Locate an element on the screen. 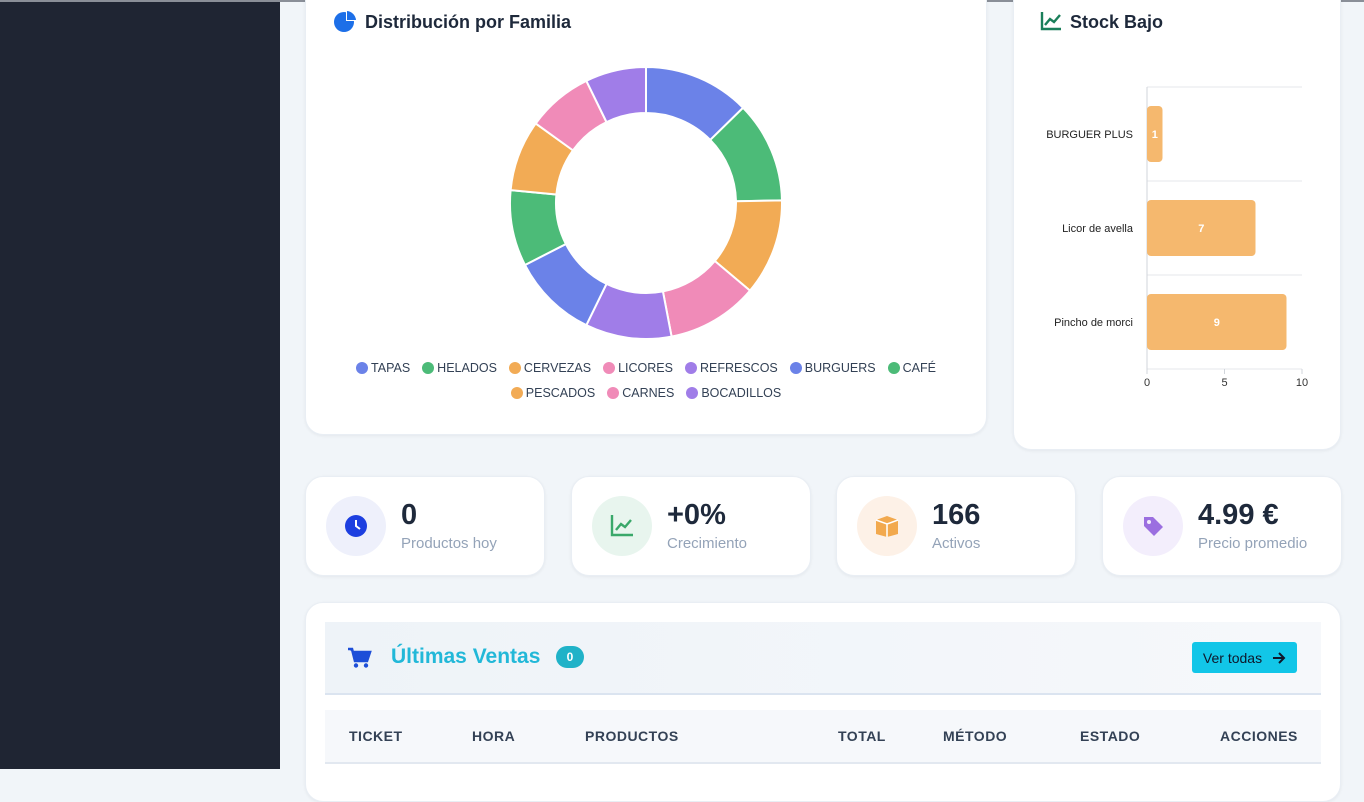  legend-label: CERVEZAS is located at coordinates (557, 368).